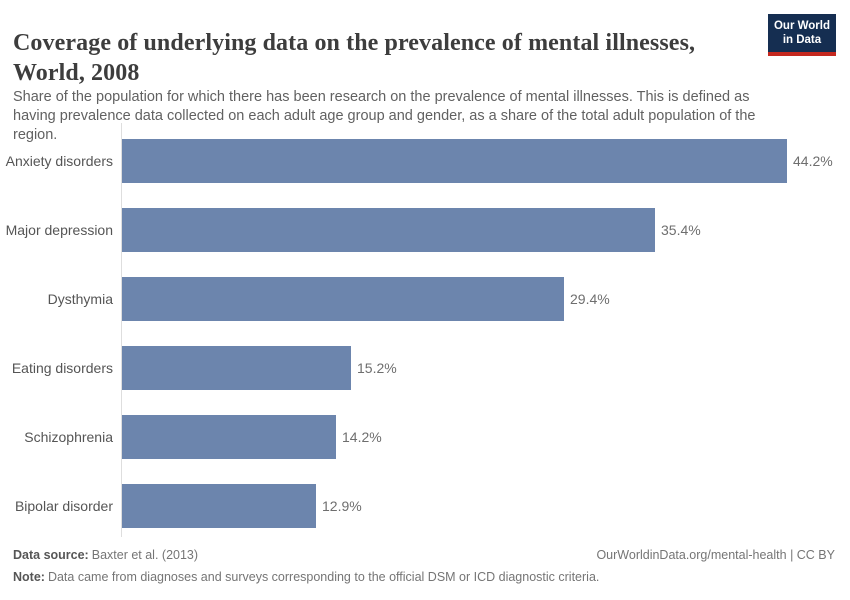 The height and width of the screenshot is (600, 850). What do you see at coordinates (425, 436) in the screenshot?
I see `bar-row: Schizophrenia 14.2%` at bounding box center [425, 436].